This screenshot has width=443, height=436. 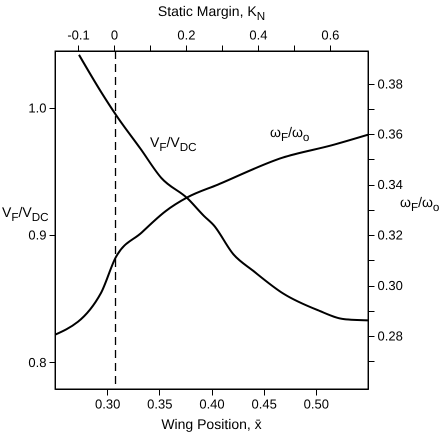 What do you see at coordinates (290, 134) in the screenshot?
I see `series-label: ω$_{F}$/ω$_{o}$` at bounding box center [290, 134].